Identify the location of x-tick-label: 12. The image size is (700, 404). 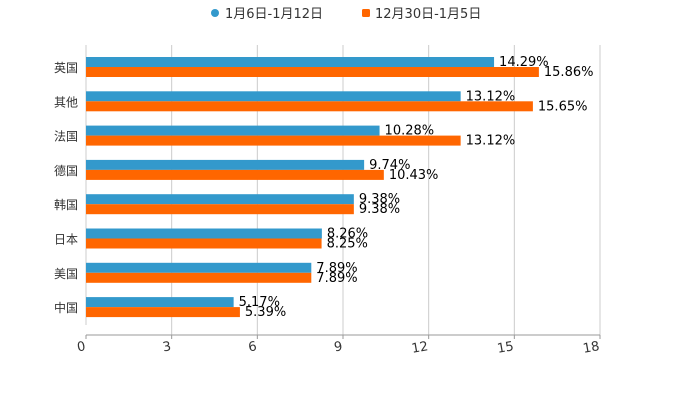
(419, 348).